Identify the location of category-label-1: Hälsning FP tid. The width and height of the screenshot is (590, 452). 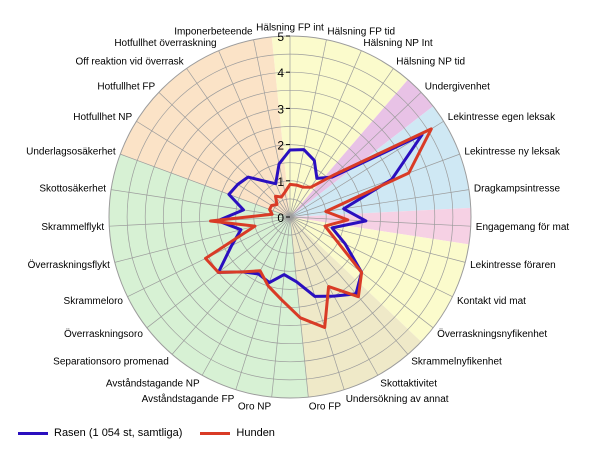
(361, 31).